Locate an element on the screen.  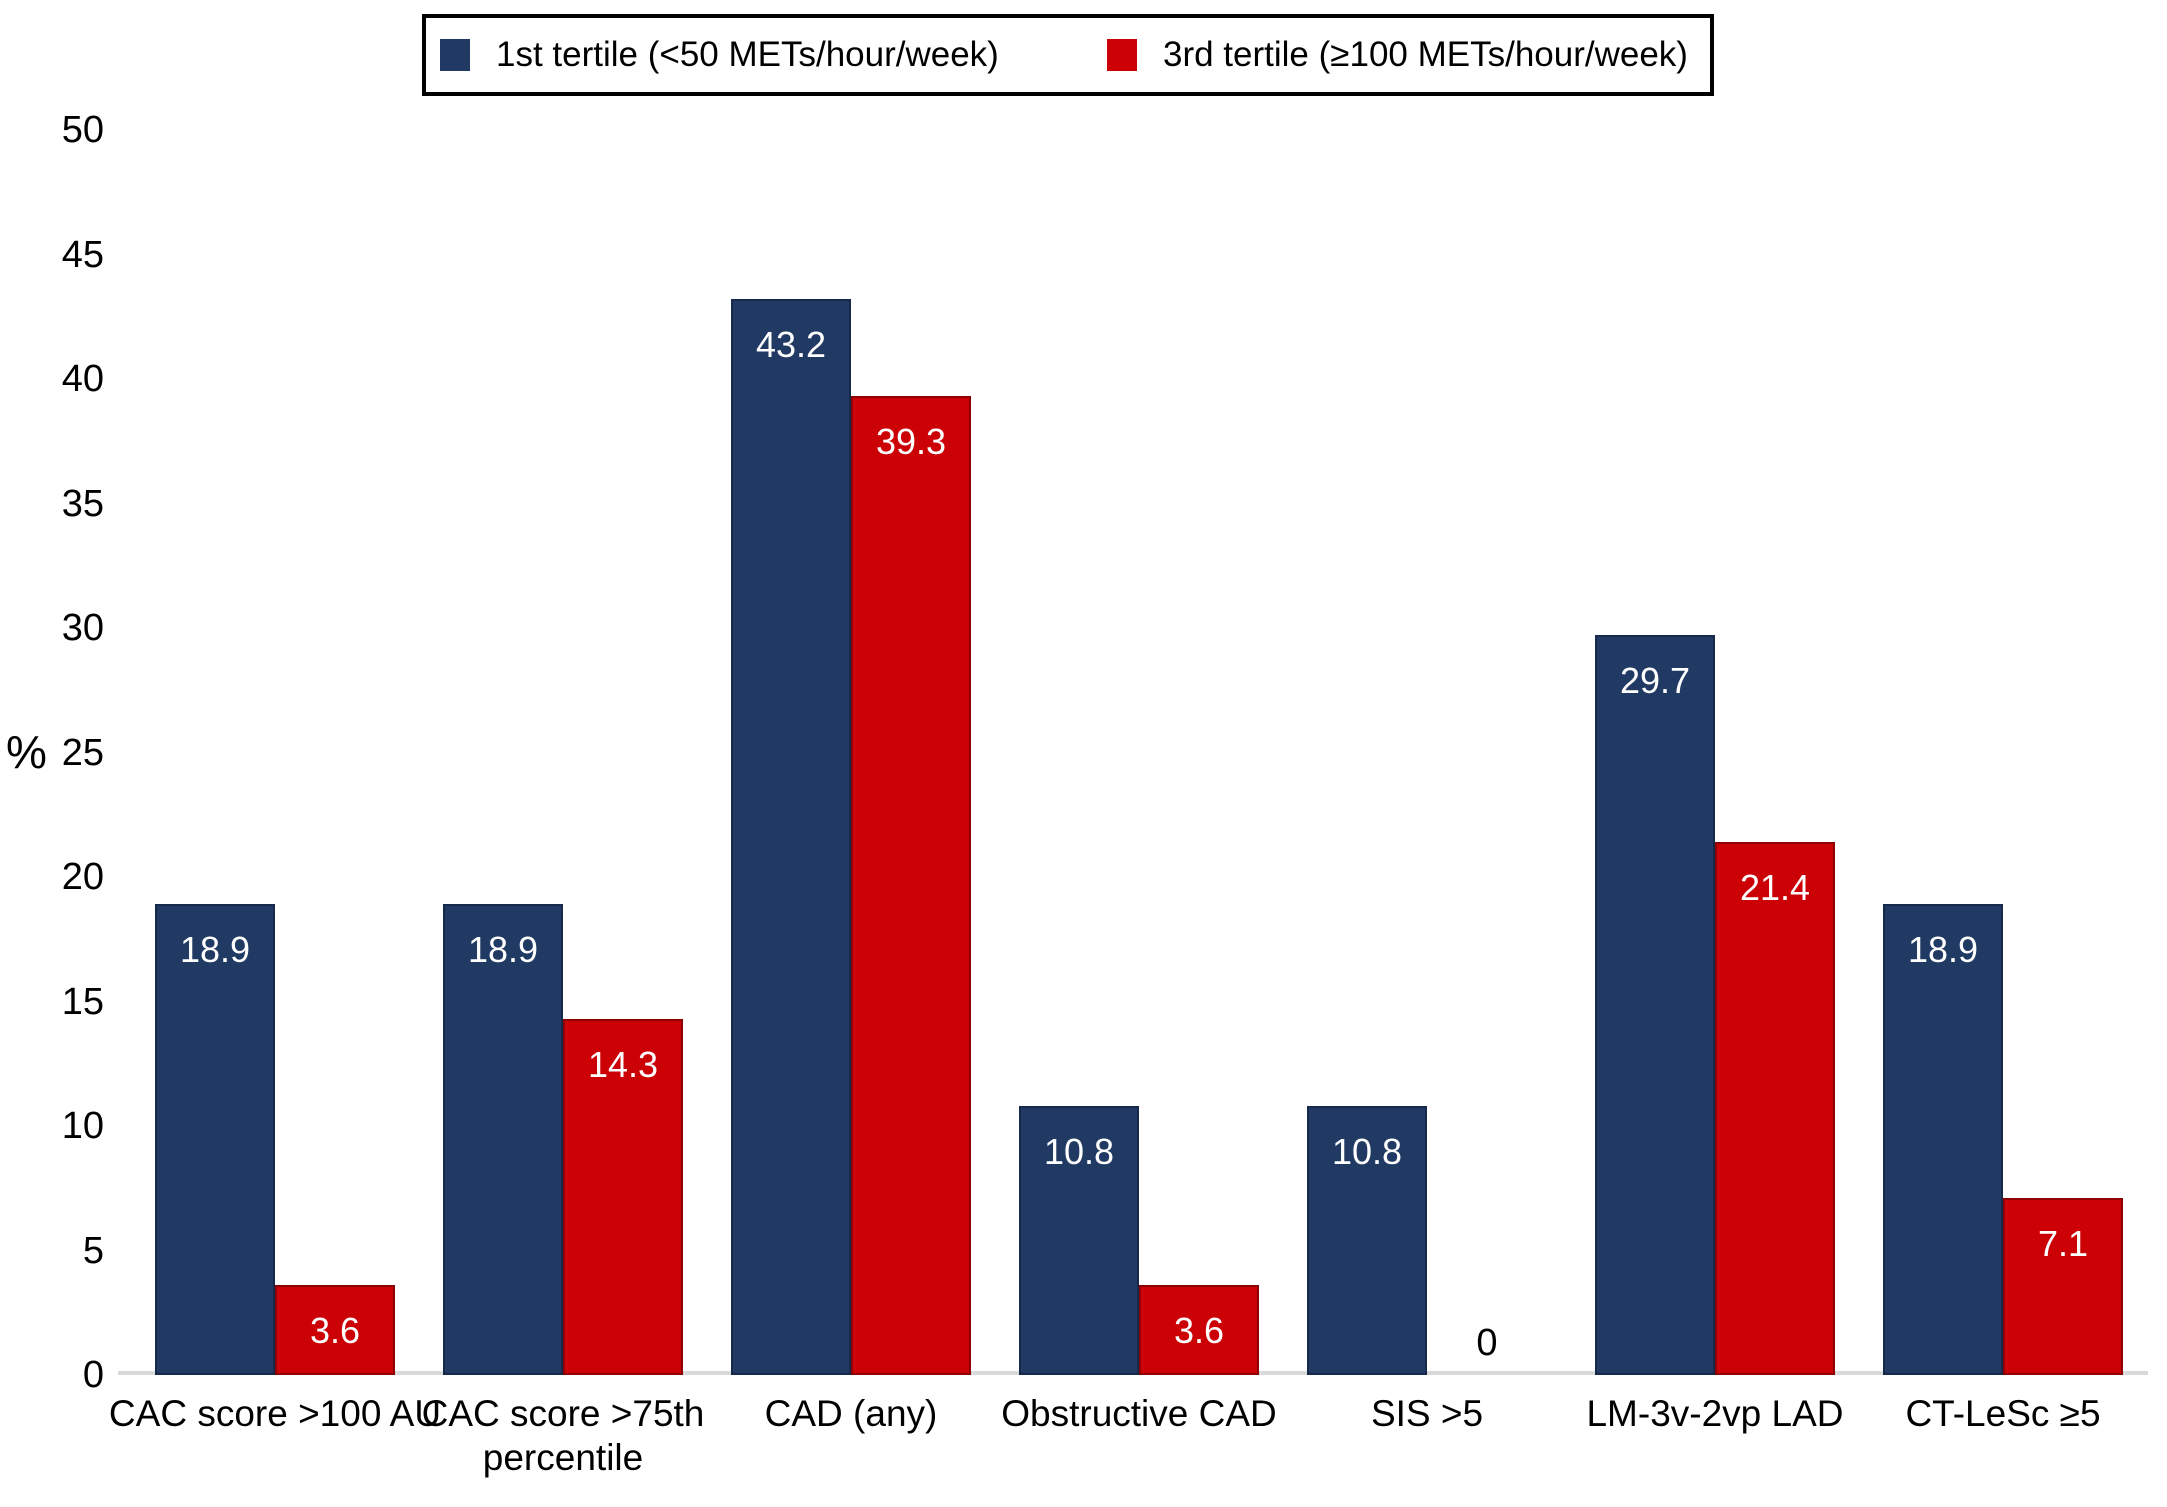
y-tick-label: 50 is located at coordinates (82, 130).